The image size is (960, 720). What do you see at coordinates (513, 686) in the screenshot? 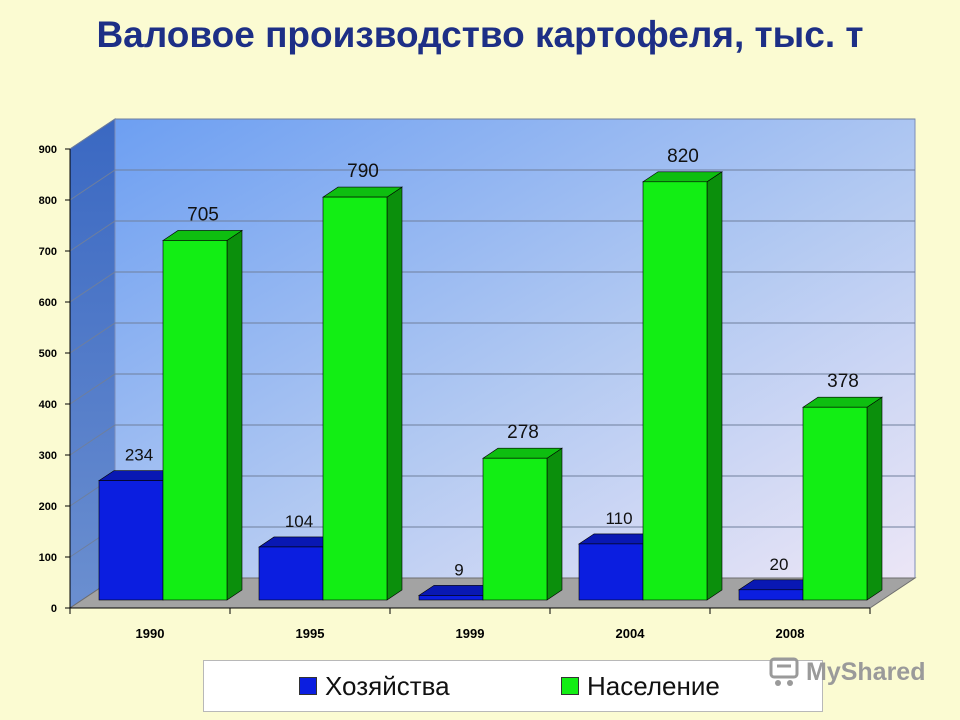
I see `chart-legend: Хозяйства Население` at bounding box center [513, 686].